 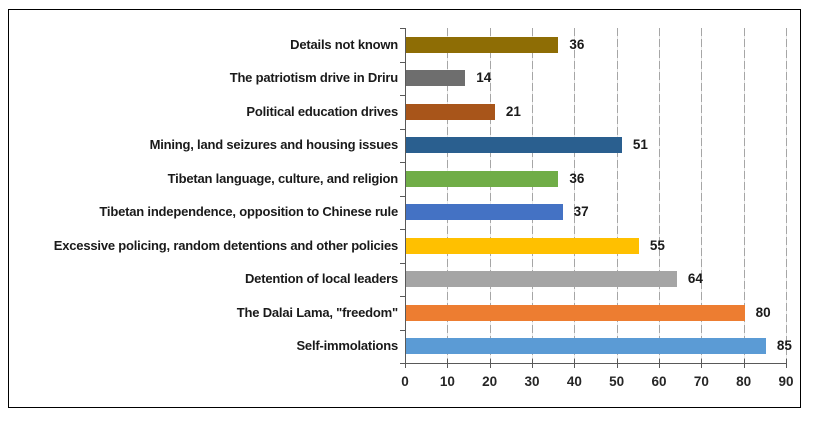 I want to click on value-axis-tick-label: 20, so click(x=490, y=381).